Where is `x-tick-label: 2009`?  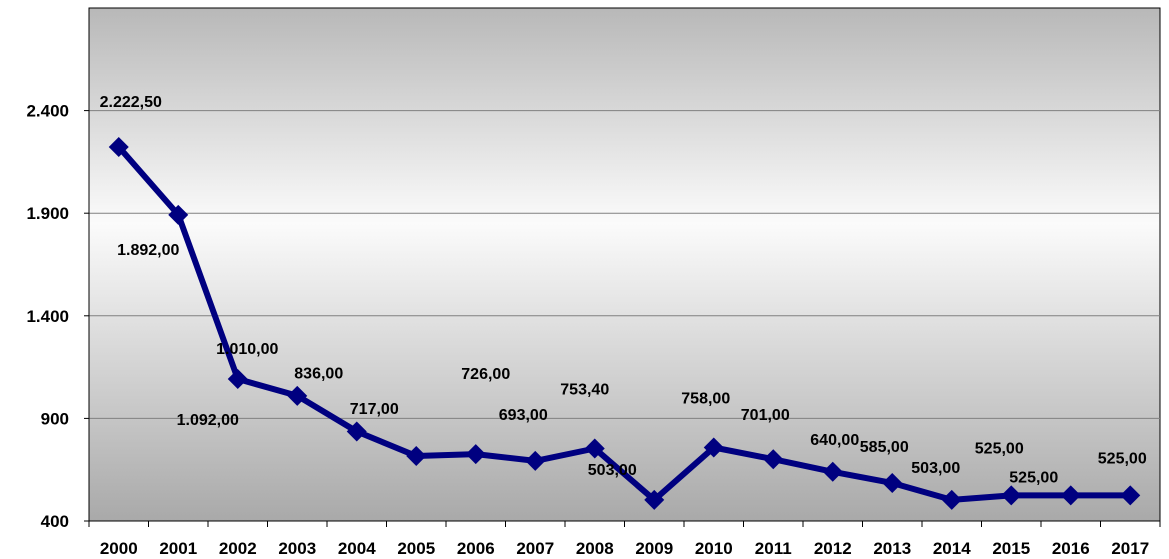 x-tick-label: 2009 is located at coordinates (654, 548).